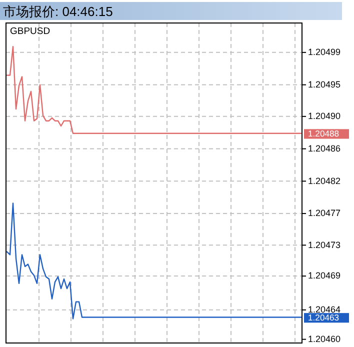 The image size is (354, 347). I want to click on chart-subtitle: GBPUSD, so click(30, 31).